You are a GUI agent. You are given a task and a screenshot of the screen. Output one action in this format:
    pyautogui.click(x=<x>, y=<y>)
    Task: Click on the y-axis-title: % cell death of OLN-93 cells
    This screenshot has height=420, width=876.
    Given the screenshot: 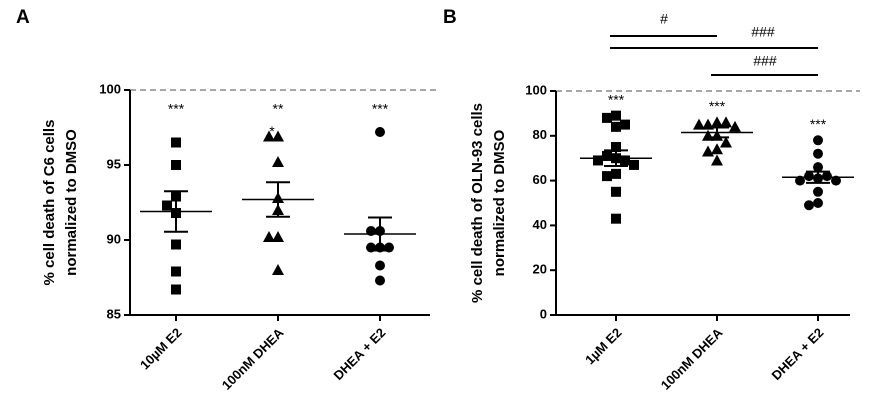 What is the action you would take?
    pyautogui.click(x=477, y=203)
    